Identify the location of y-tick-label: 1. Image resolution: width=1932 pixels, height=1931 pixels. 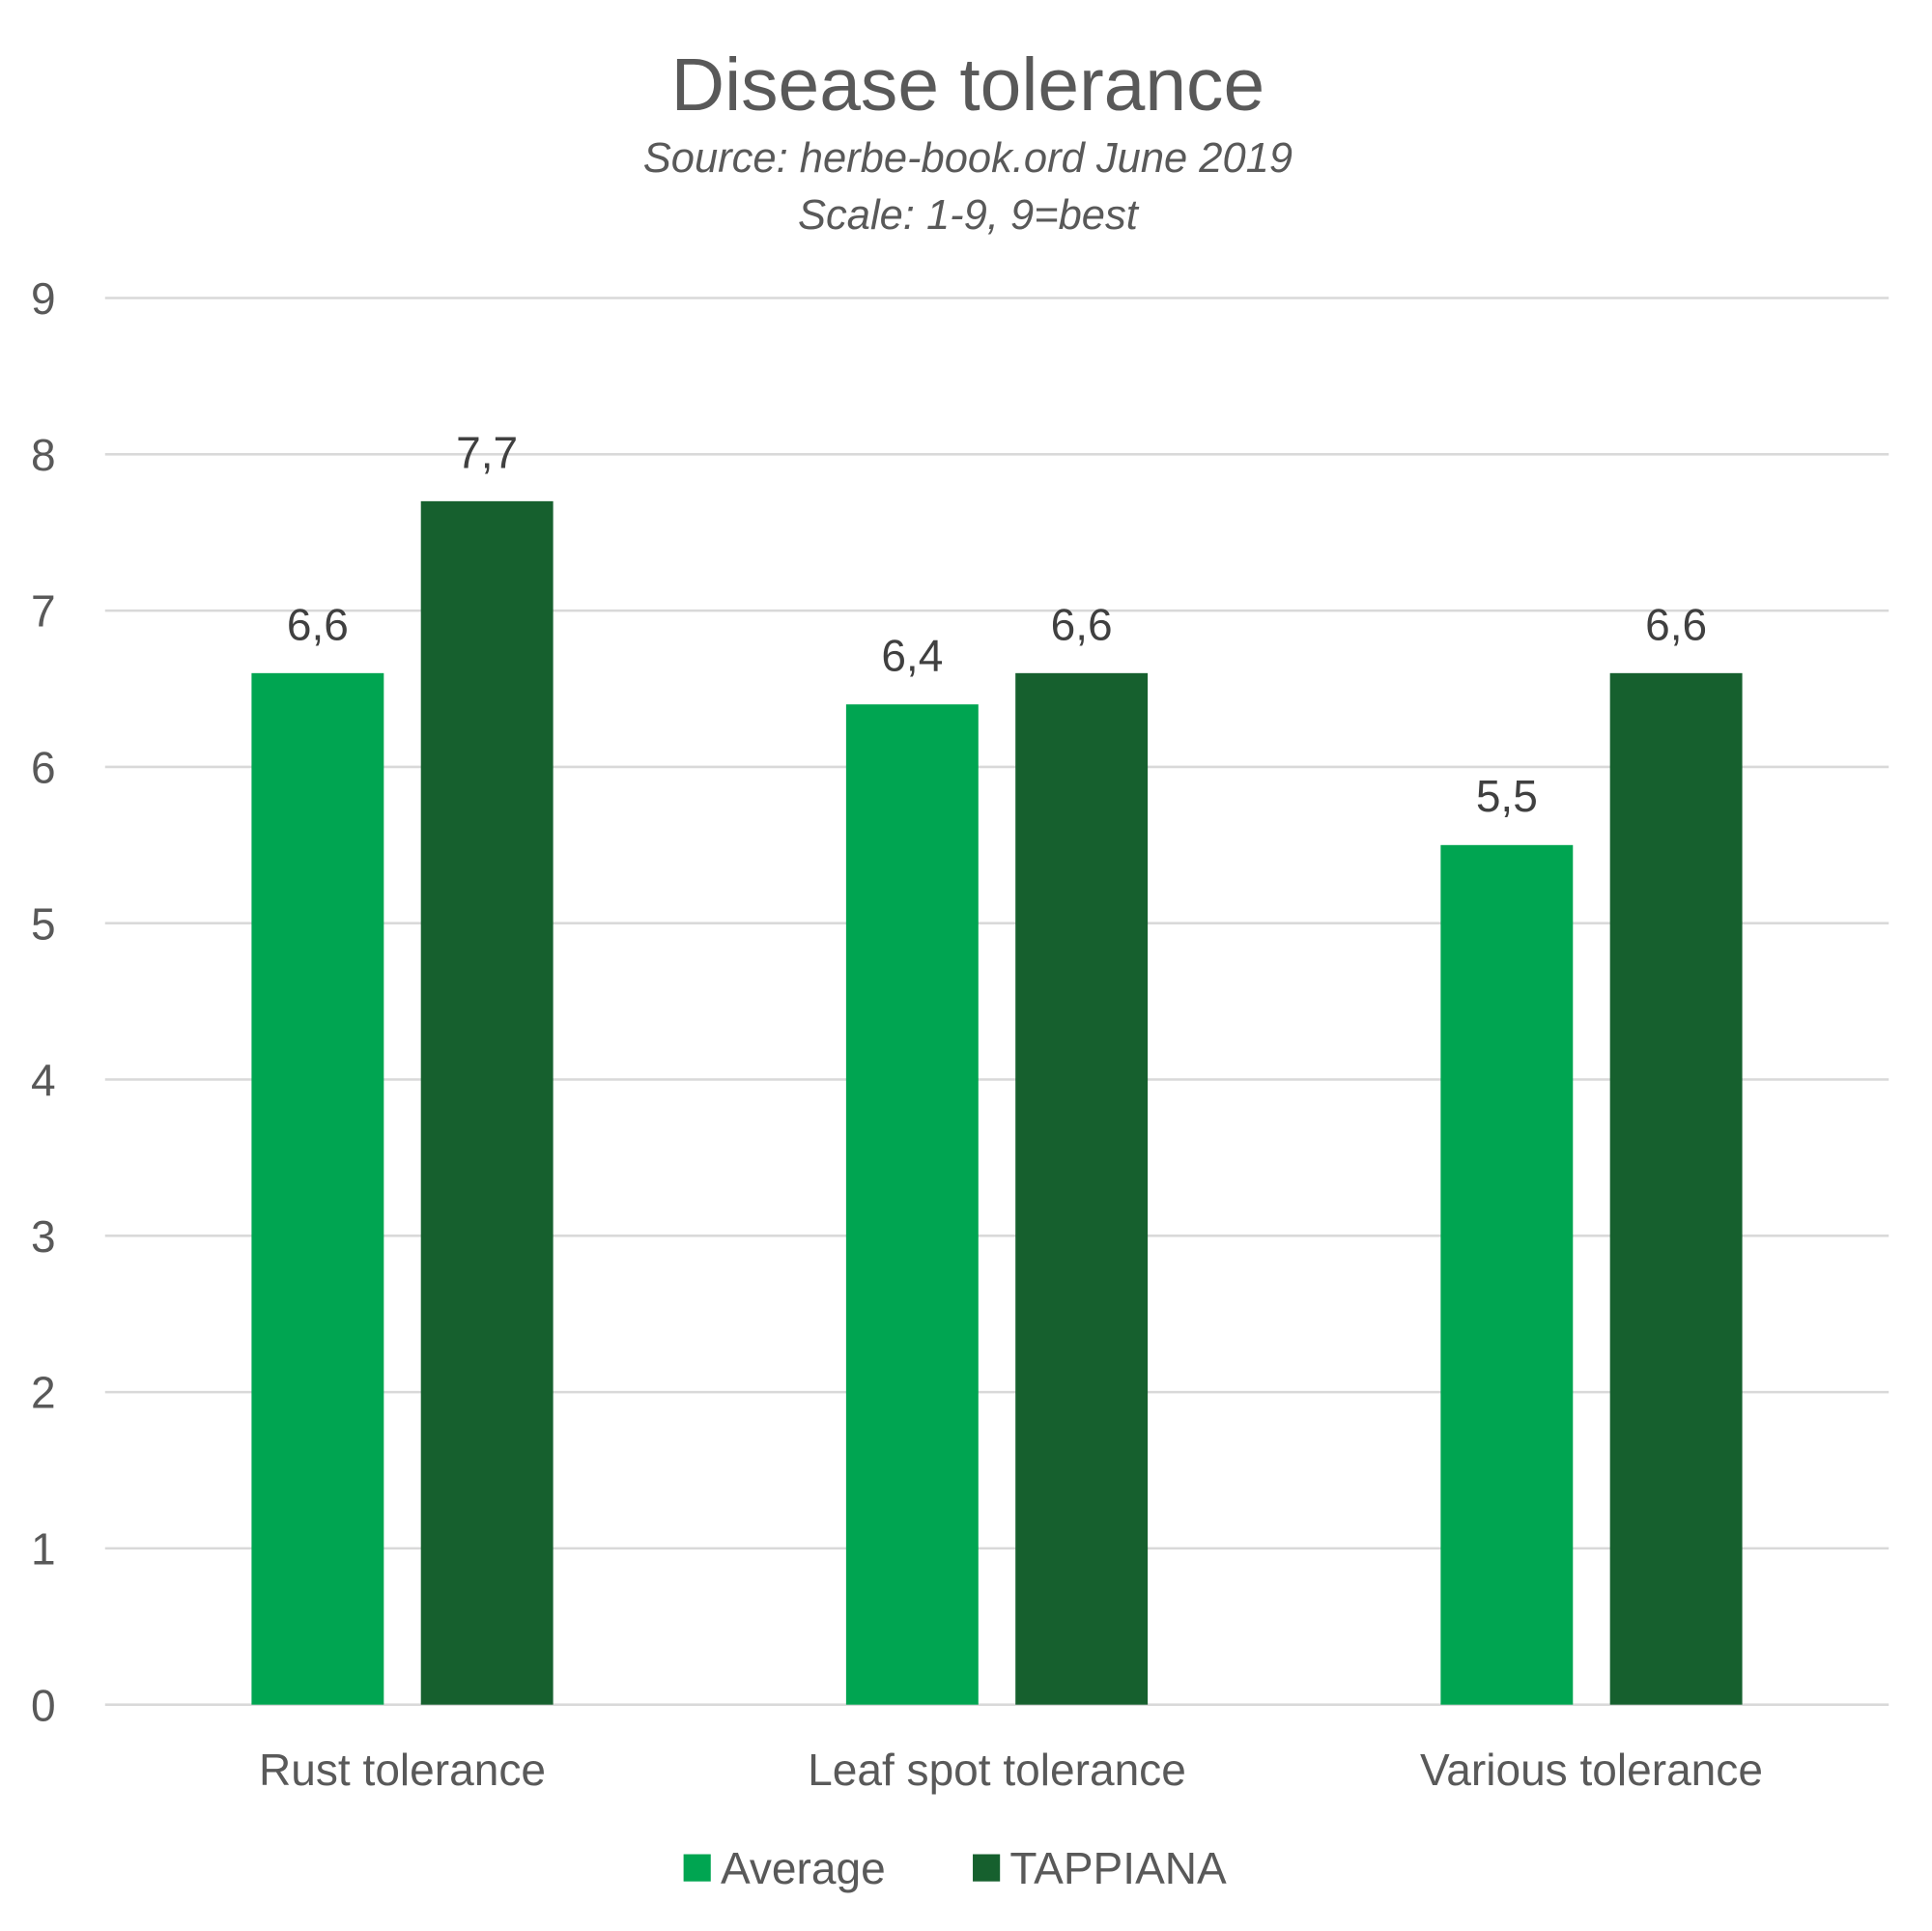
(43, 1549).